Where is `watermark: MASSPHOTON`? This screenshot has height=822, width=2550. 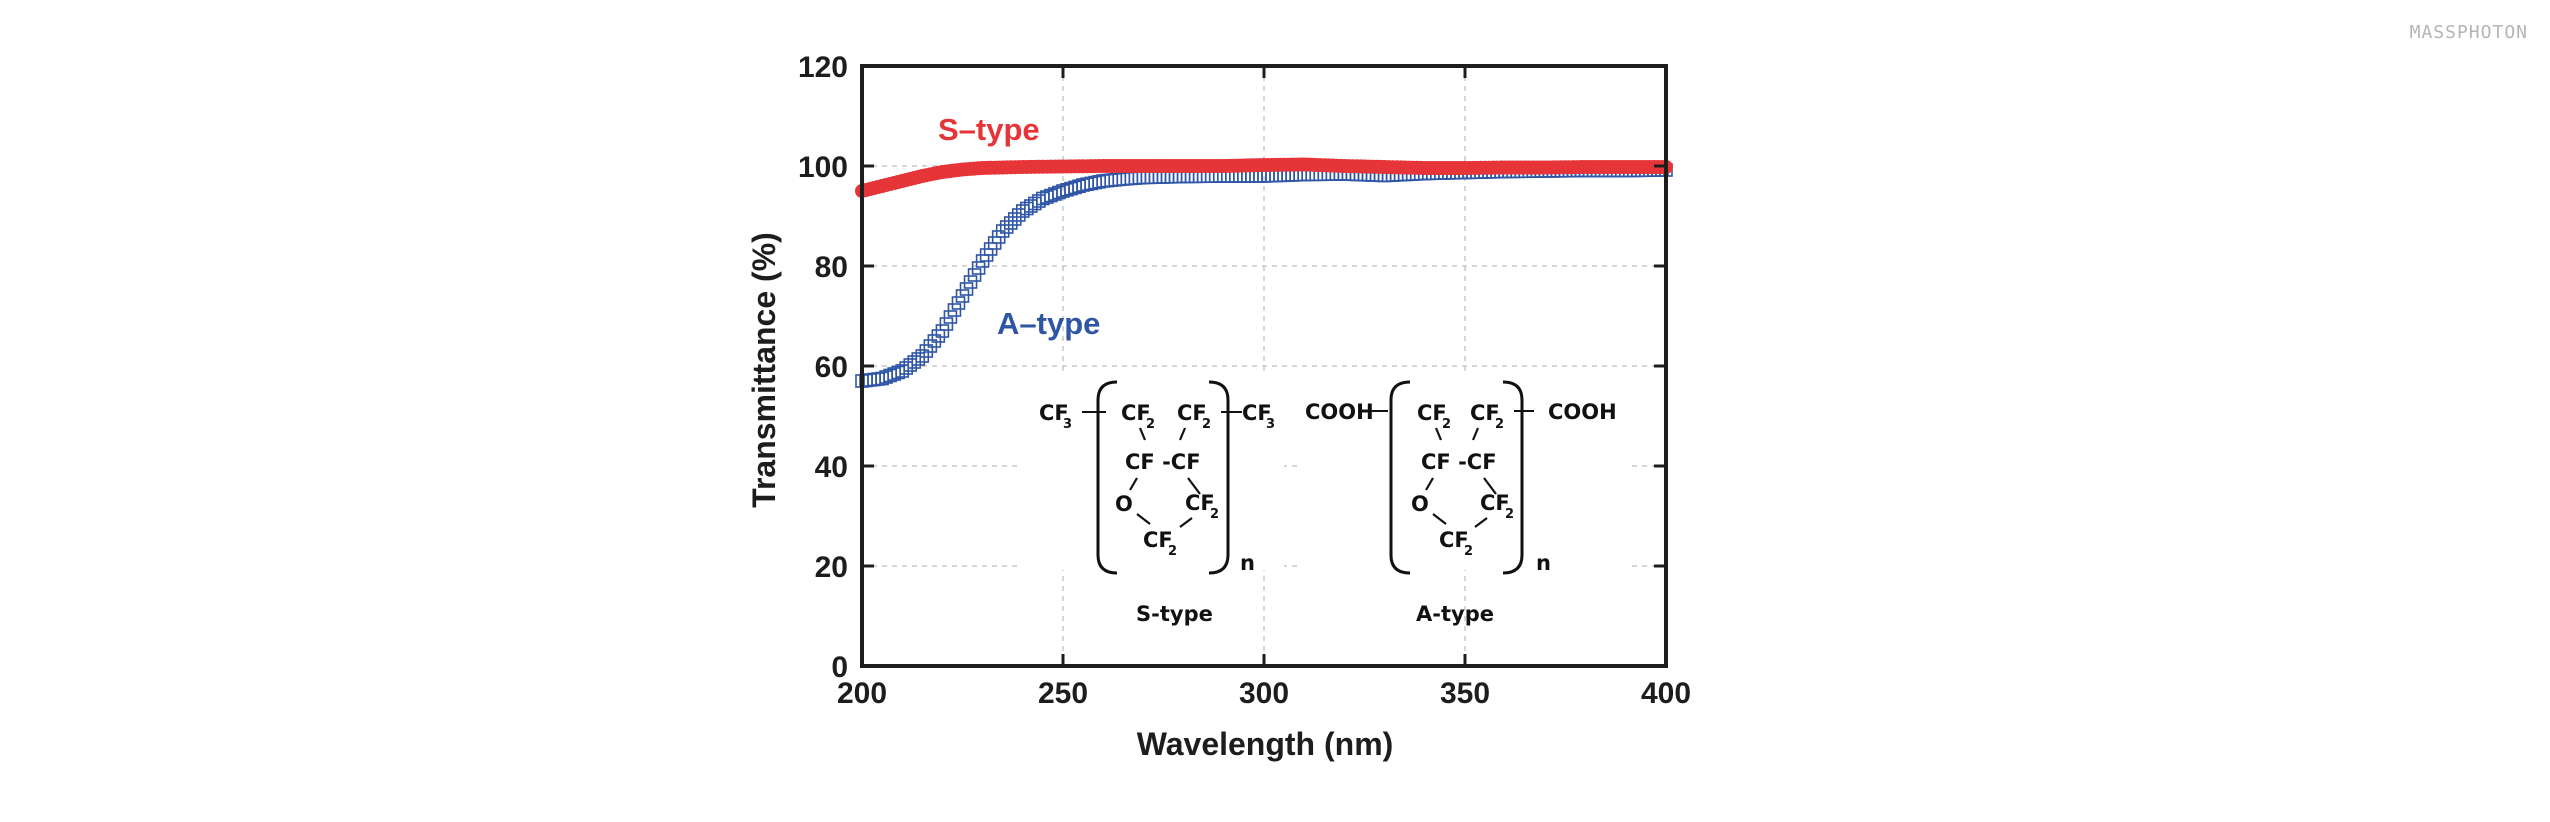
watermark: MASSPHOTON is located at coordinates (2468, 32).